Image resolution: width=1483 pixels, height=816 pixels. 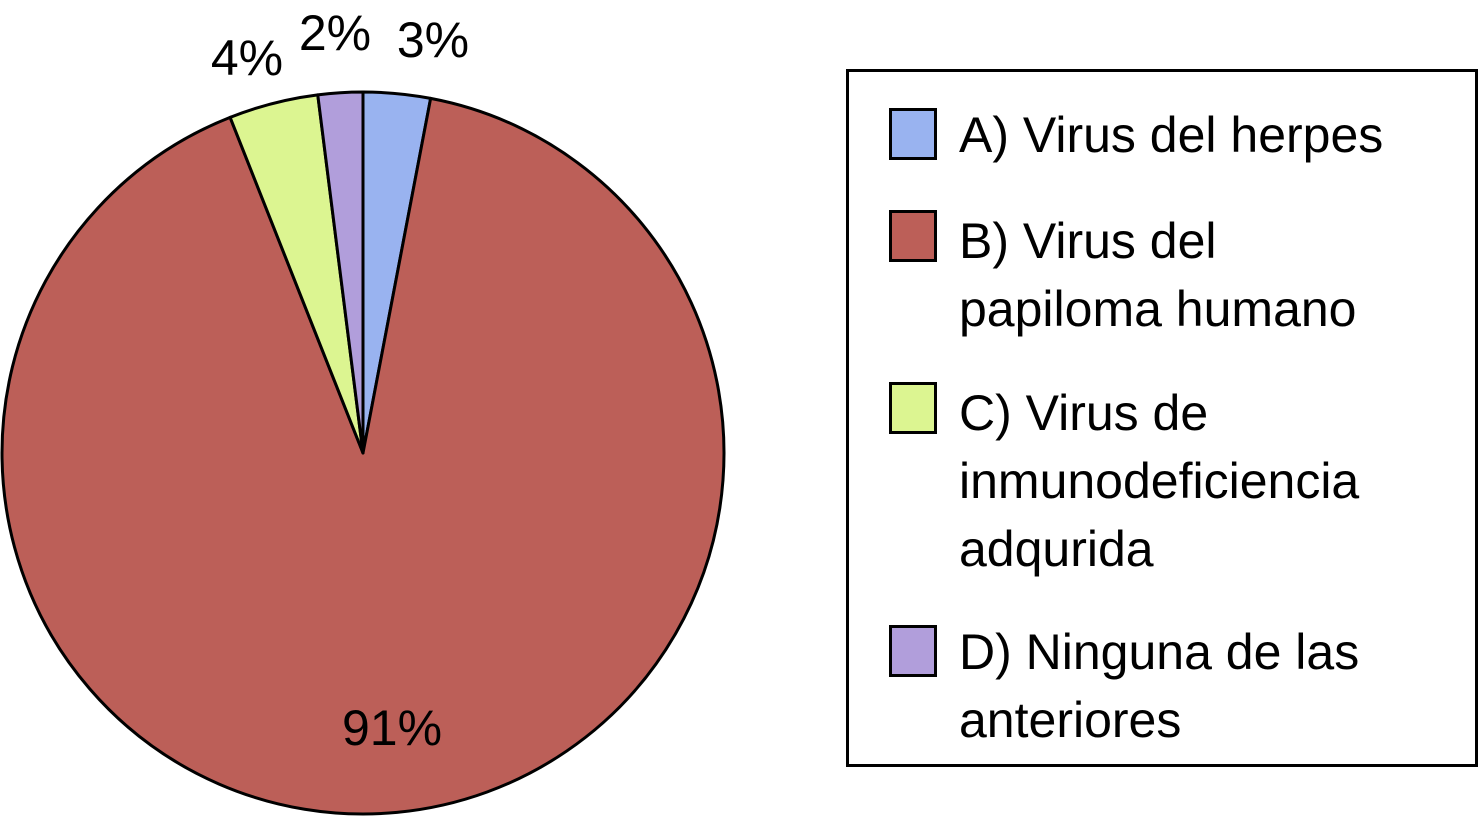 I want to click on slice-label-d: 2%, so click(x=335, y=33).